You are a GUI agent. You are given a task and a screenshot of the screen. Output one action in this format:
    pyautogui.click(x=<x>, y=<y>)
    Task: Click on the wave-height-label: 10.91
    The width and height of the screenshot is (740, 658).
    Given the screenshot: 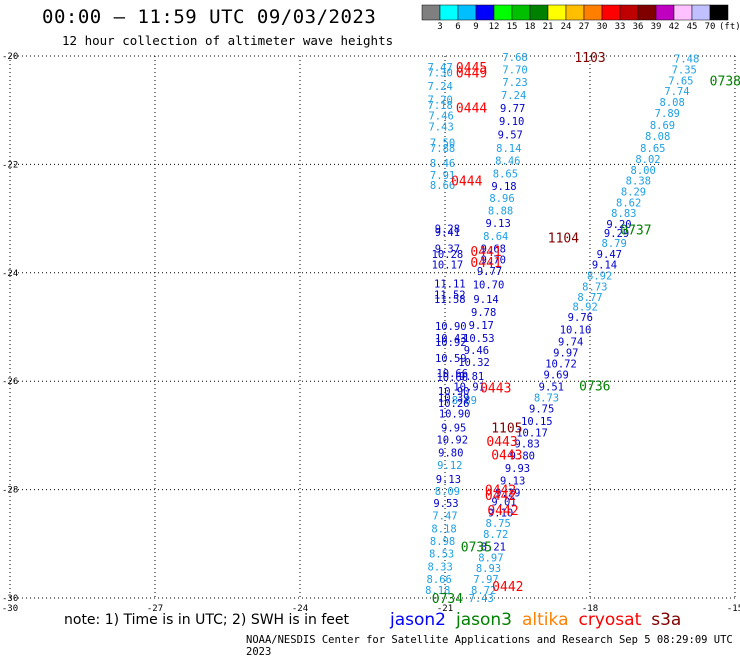 What is the action you would take?
    pyautogui.click(x=469, y=388)
    